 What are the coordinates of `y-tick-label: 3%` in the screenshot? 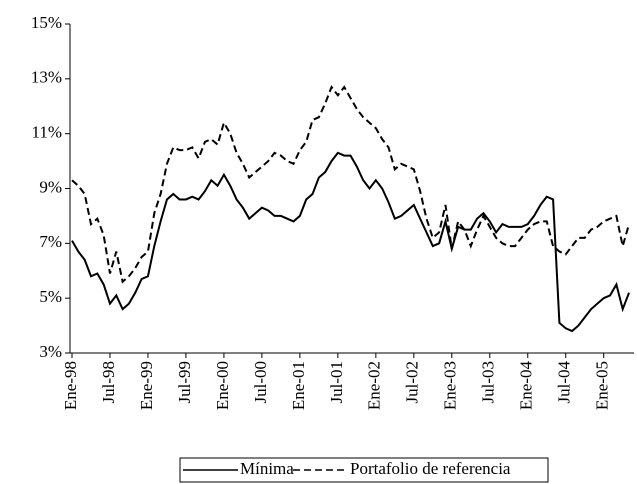 It's located at (50, 351).